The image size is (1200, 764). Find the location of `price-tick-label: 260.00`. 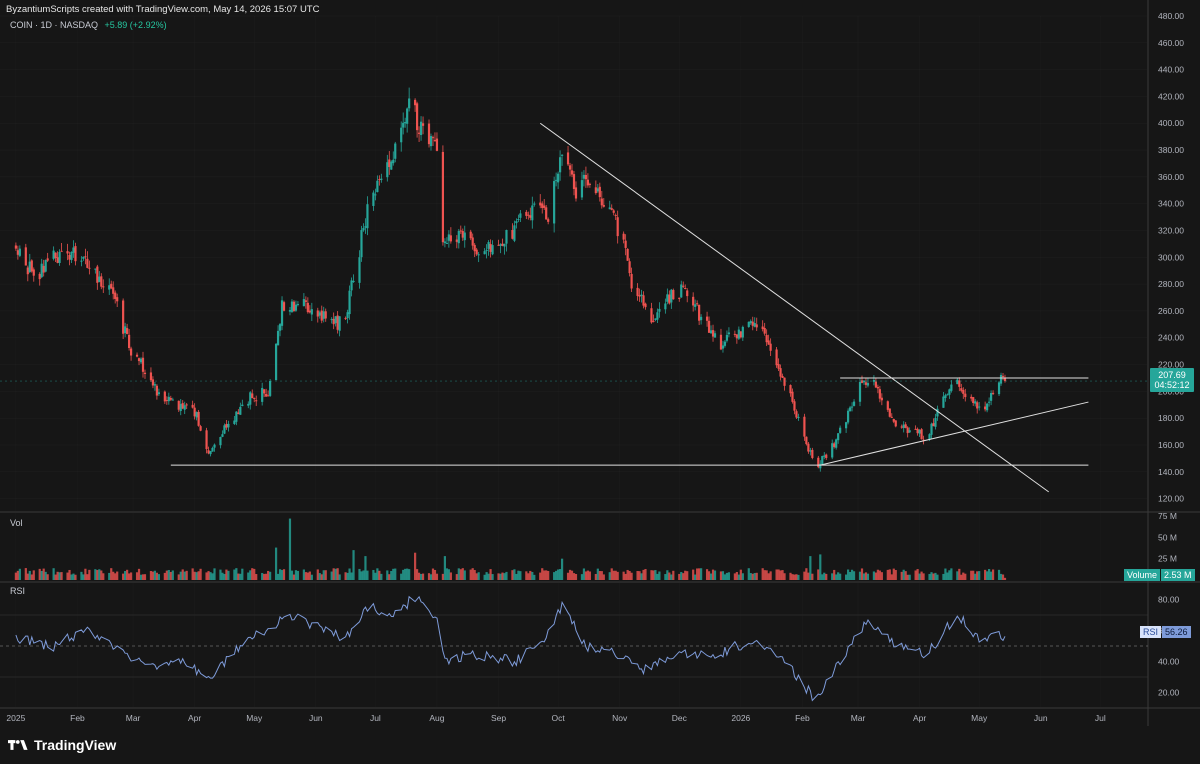

price-tick-label: 260.00 is located at coordinates (1171, 311).